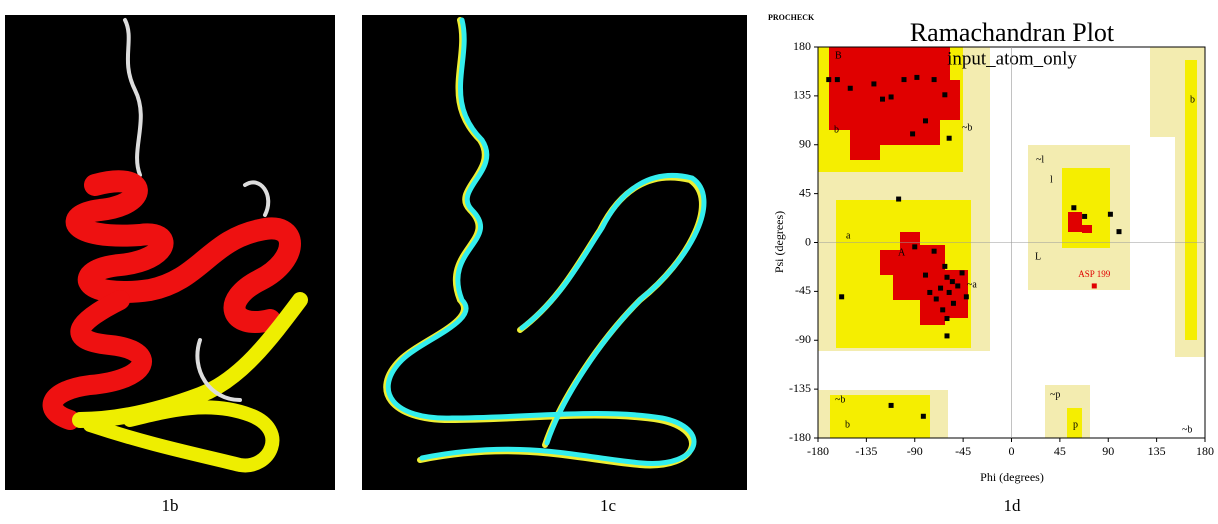 Image resolution: width=1218 pixels, height=524 pixels. What do you see at coordinates (802, 46) in the screenshot?
I see `y-tick-label: 180` at bounding box center [802, 46].